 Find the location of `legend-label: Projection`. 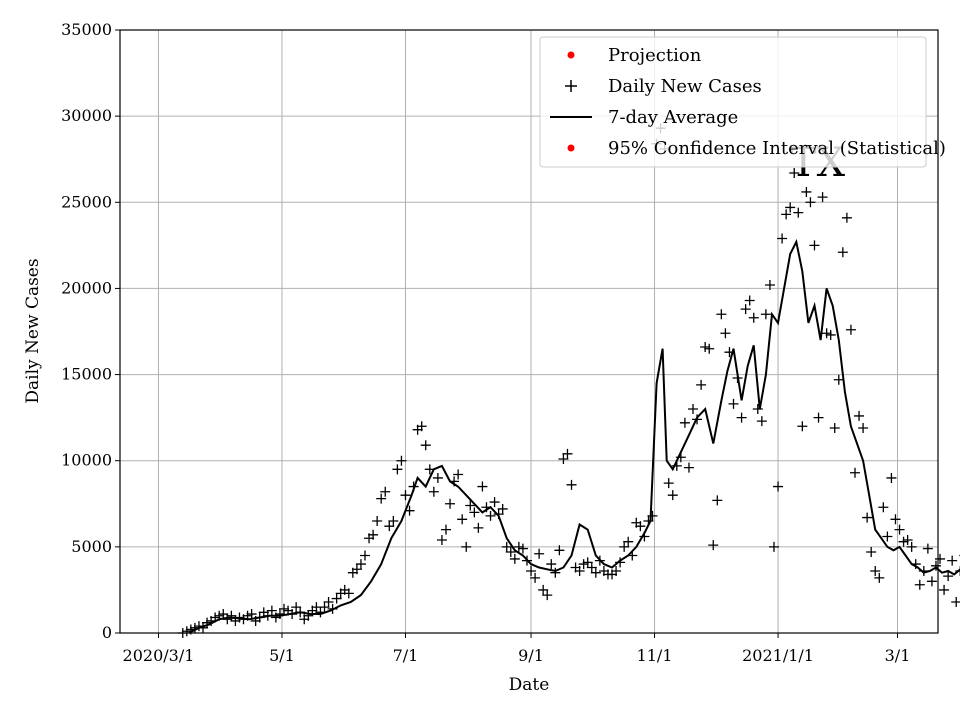

legend-label: Projection is located at coordinates (655, 55).